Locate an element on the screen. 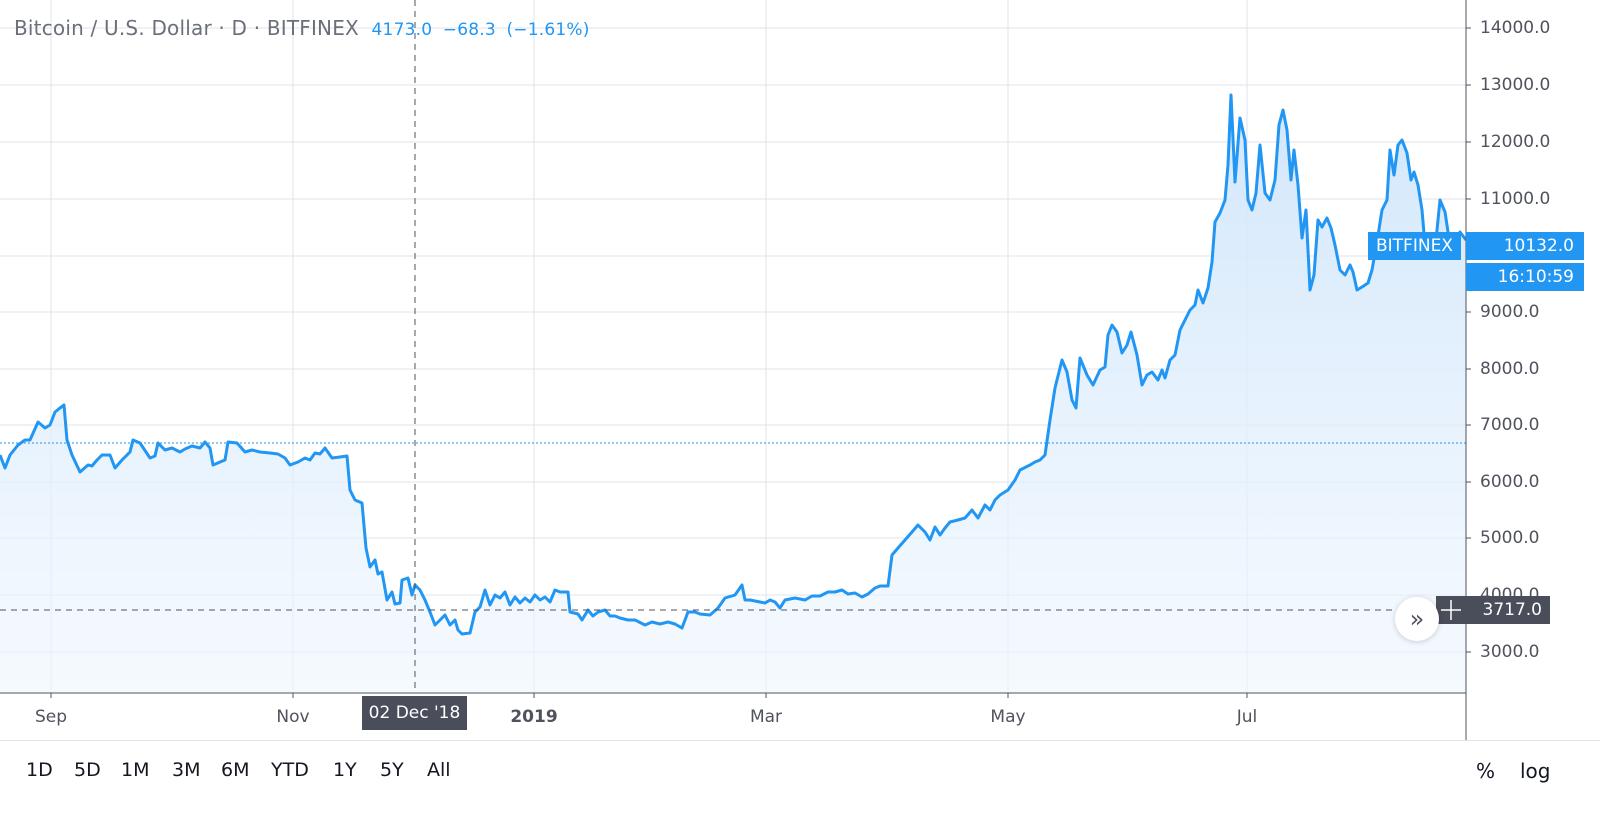 This screenshot has width=1600, height=816. log-scale-toggle: log is located at coordinates (1535, 771).